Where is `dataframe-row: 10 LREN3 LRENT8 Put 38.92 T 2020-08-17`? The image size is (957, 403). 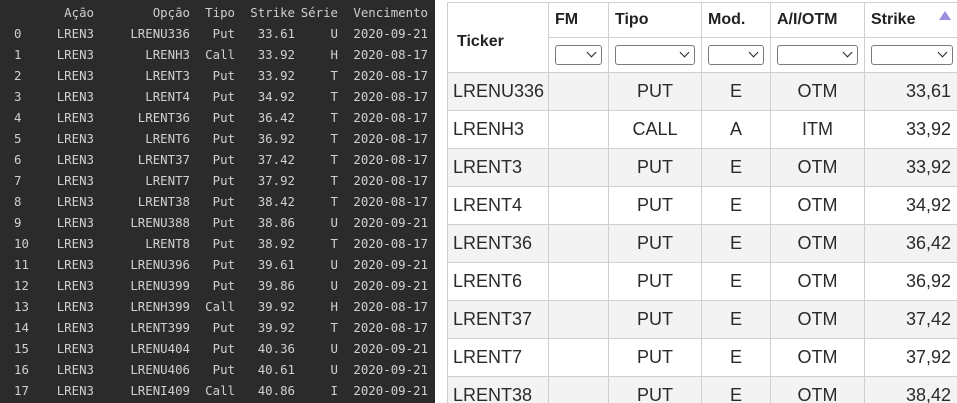 dataframe-row: 10 LREN3 LRENT8 Put 38.92 T 2020-08-17 is located at coordinates (214, 243).